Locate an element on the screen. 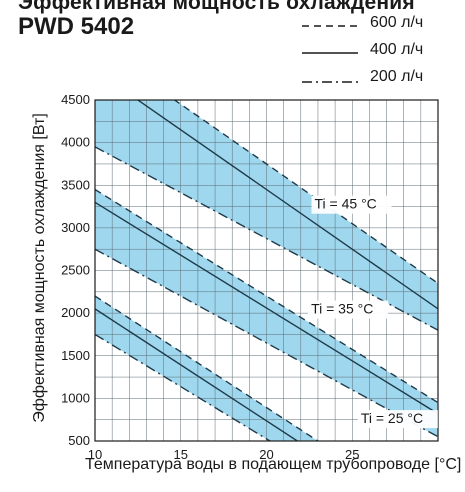 This screenshot has height=492, width=465. legend-label-200: 200 л/ч is located at coordinates (397, 76).